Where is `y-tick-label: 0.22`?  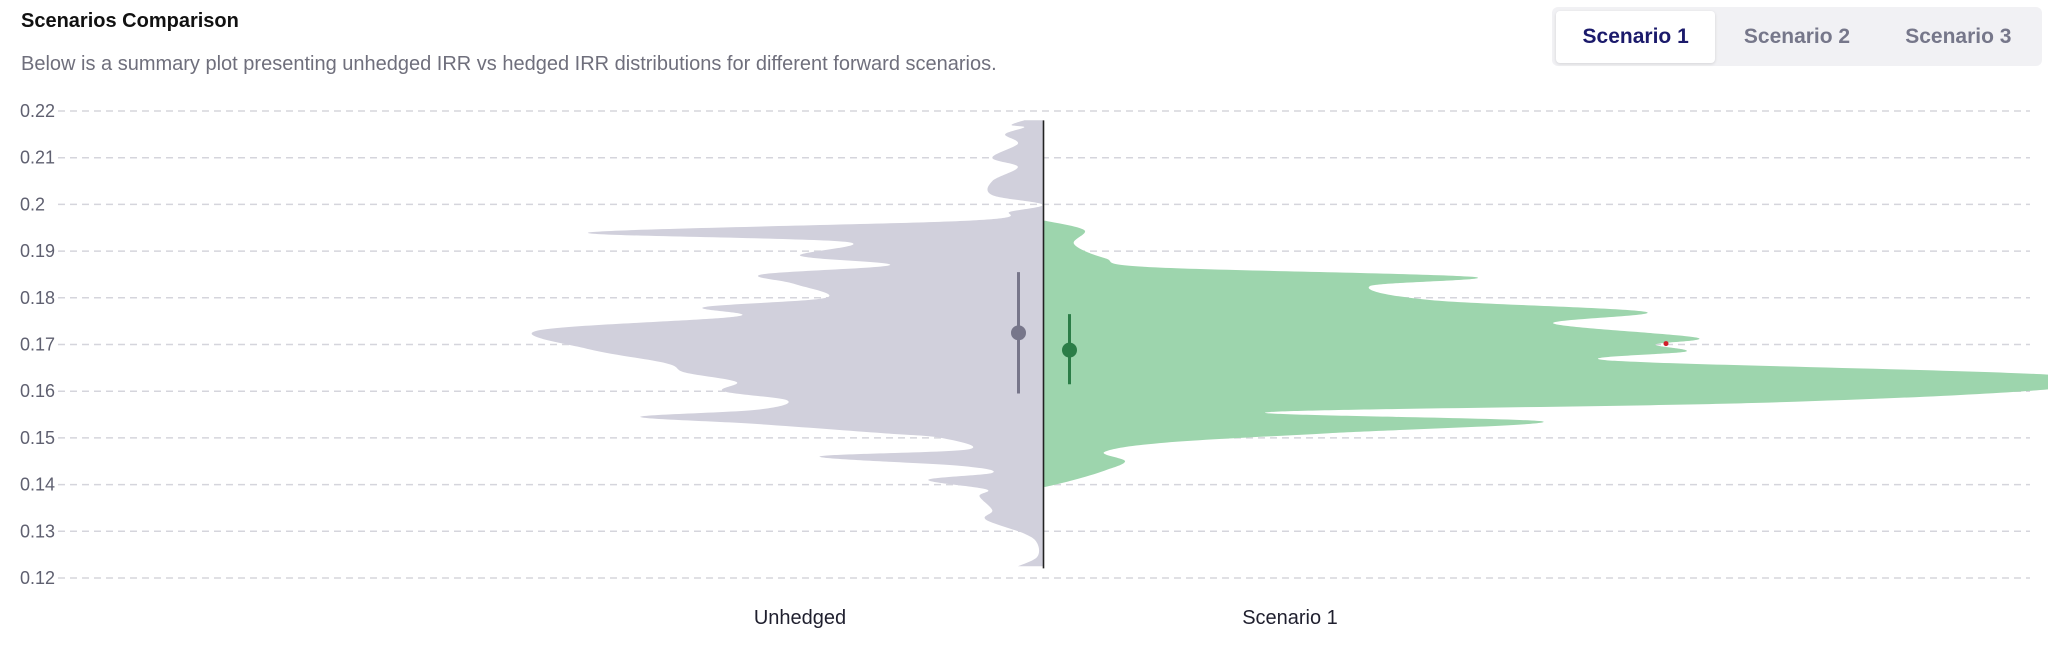
y-tick-label: 0.22 is located at coordinates (37, 111).